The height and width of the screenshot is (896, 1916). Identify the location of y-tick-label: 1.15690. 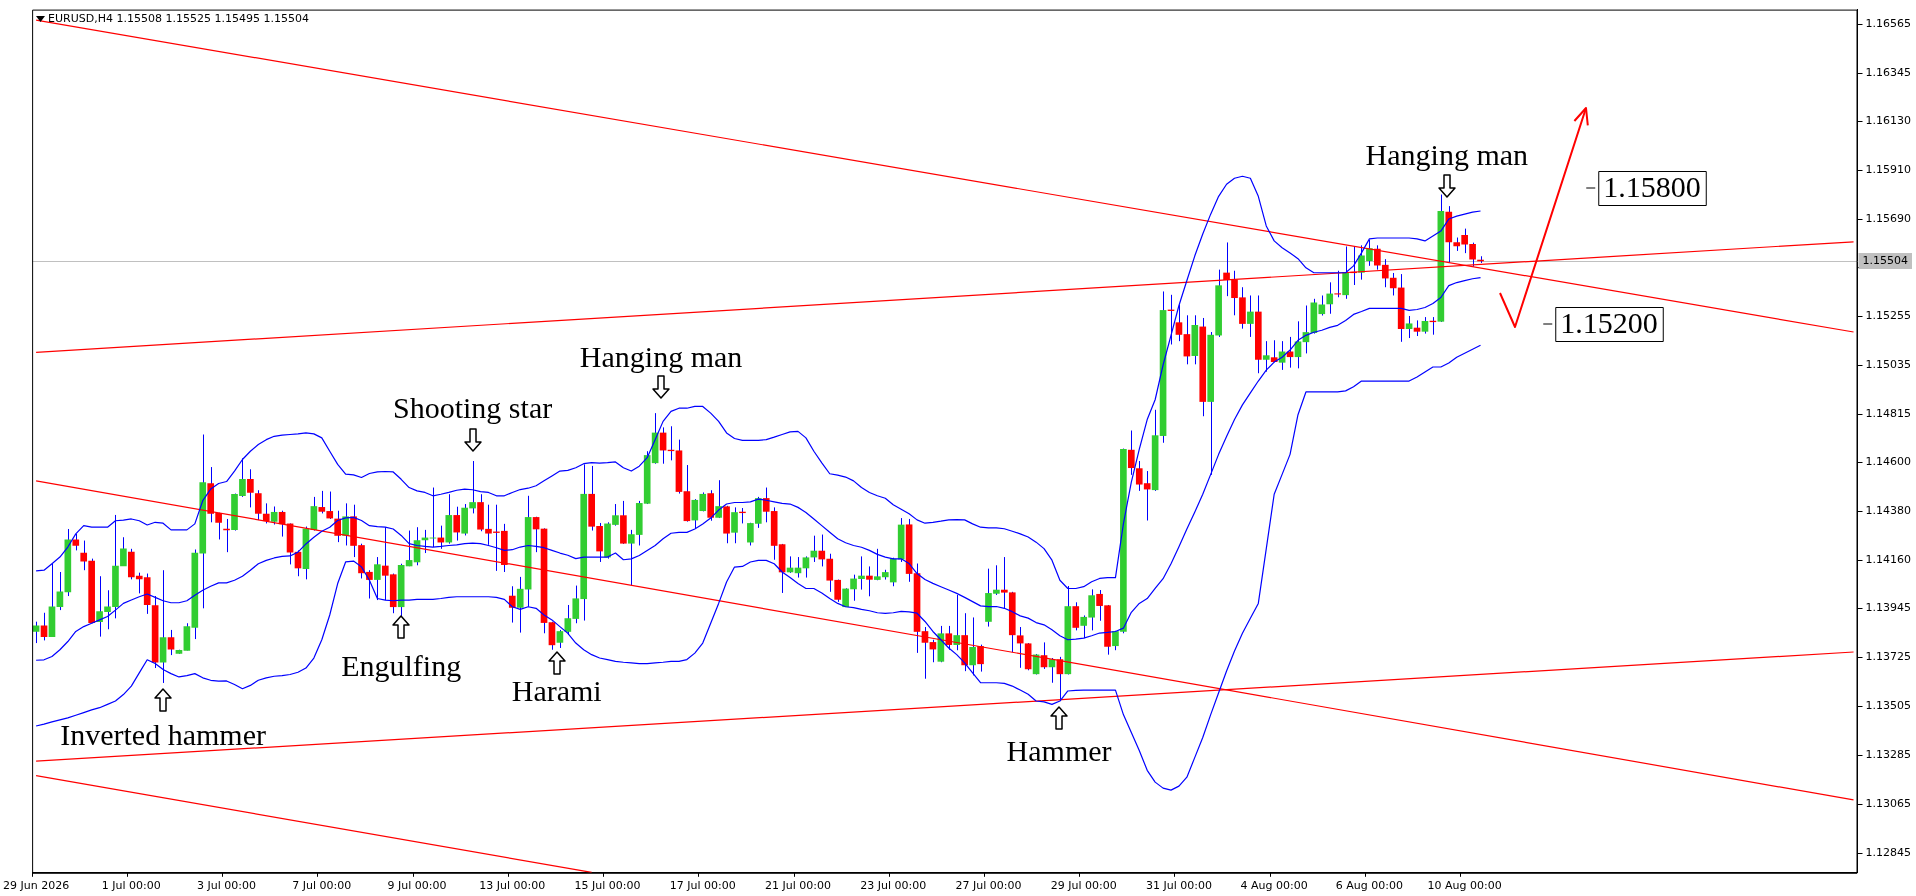
(1888, 219).